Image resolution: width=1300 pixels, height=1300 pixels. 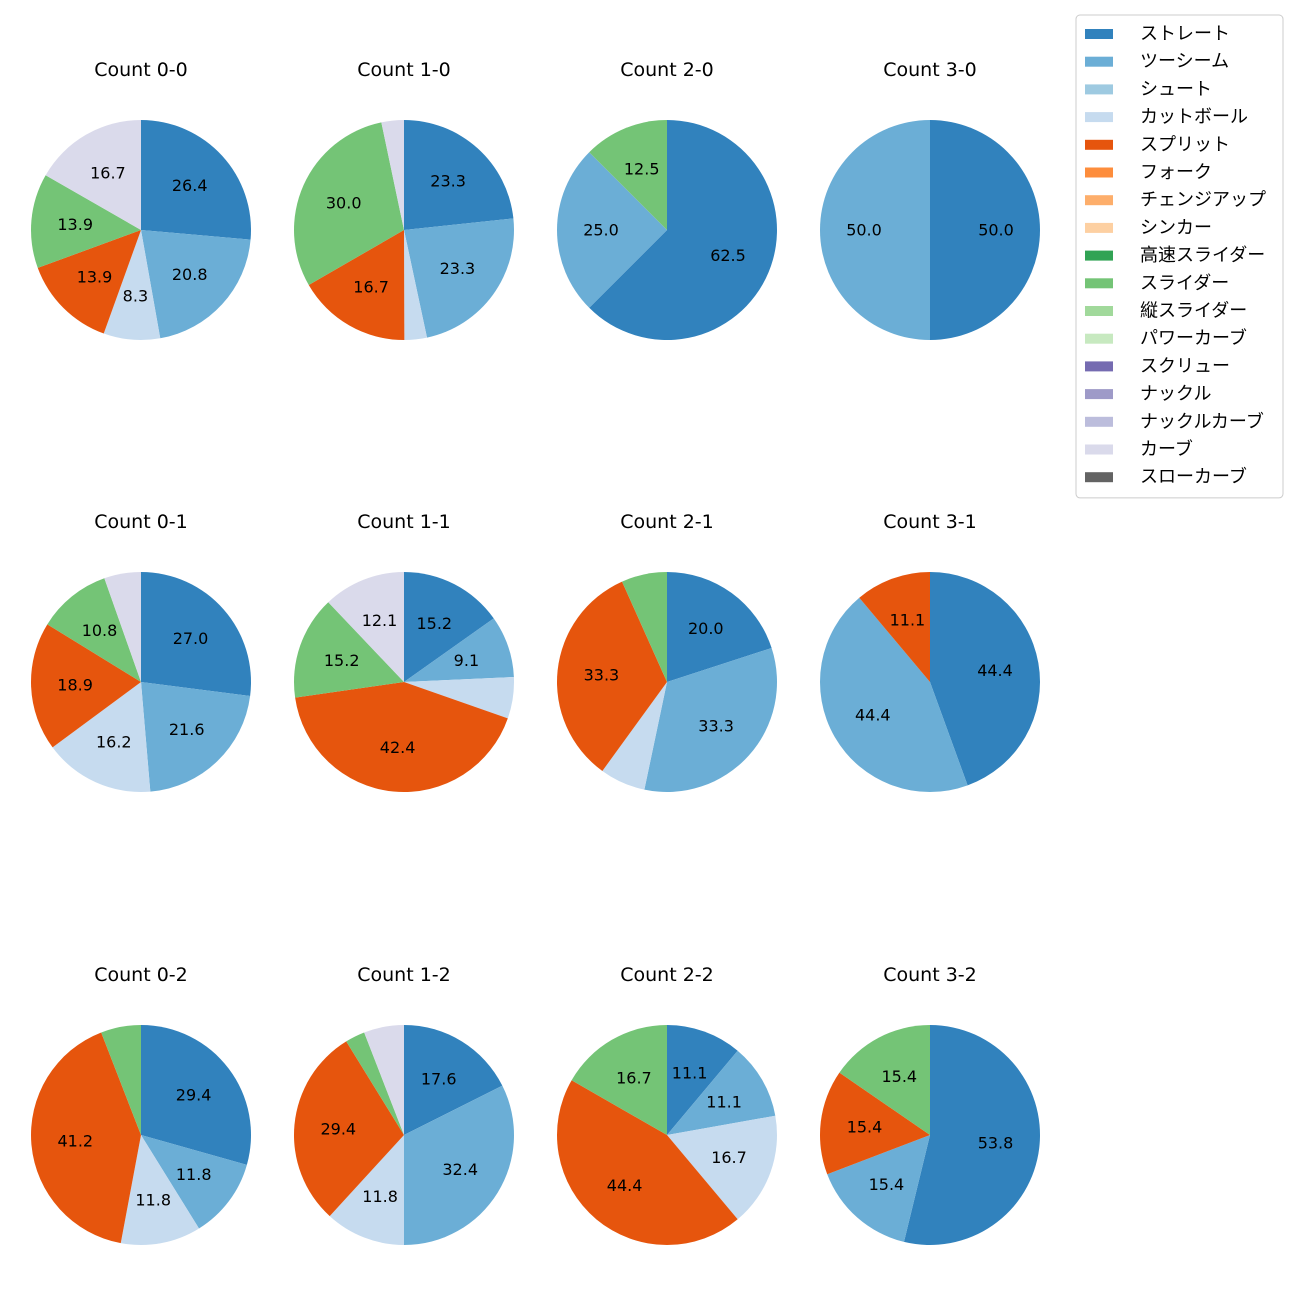 What do you see at coordinates (75, 684) in the screenshot?
I see `slice-label: 18.9` at bounding box center [75, 684].